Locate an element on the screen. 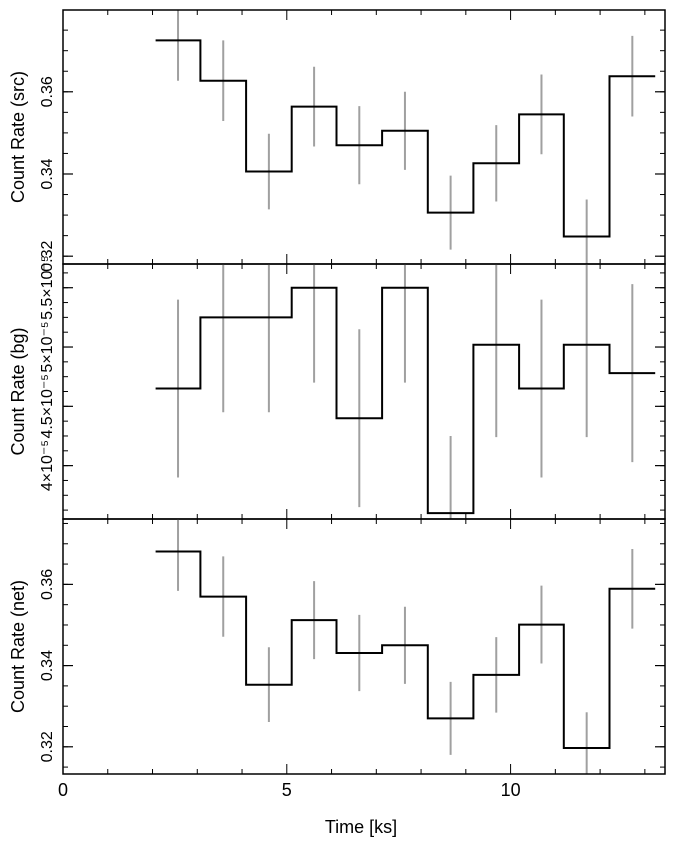 Image resolution: width=676 pixels, height=846 pixels. y-tick-label: 5.5×10⁻⁵ is located at coordinates (47, 287).